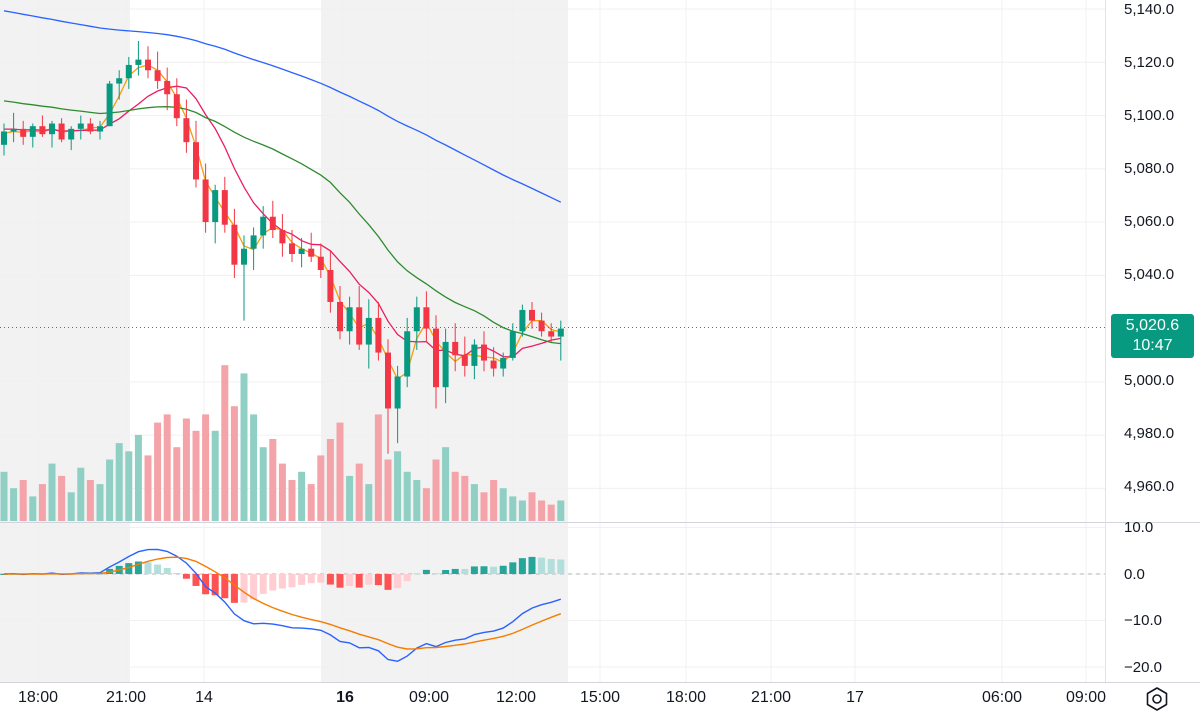 Image resolution: width=1200 pixels, height=717 pixels. Describe the element at coordinates (1149, 168) in the screenshot. I see `price-tick-label: 5,080.0` at that location.